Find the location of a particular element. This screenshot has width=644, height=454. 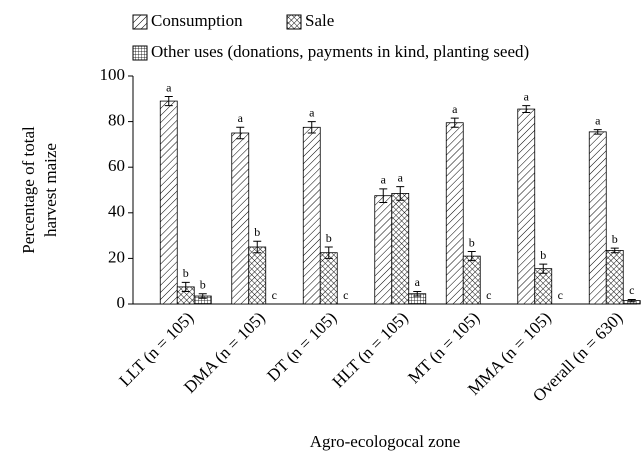

x-axis-label: Agro-ecologocal zone is located at coordinates (385, 441).